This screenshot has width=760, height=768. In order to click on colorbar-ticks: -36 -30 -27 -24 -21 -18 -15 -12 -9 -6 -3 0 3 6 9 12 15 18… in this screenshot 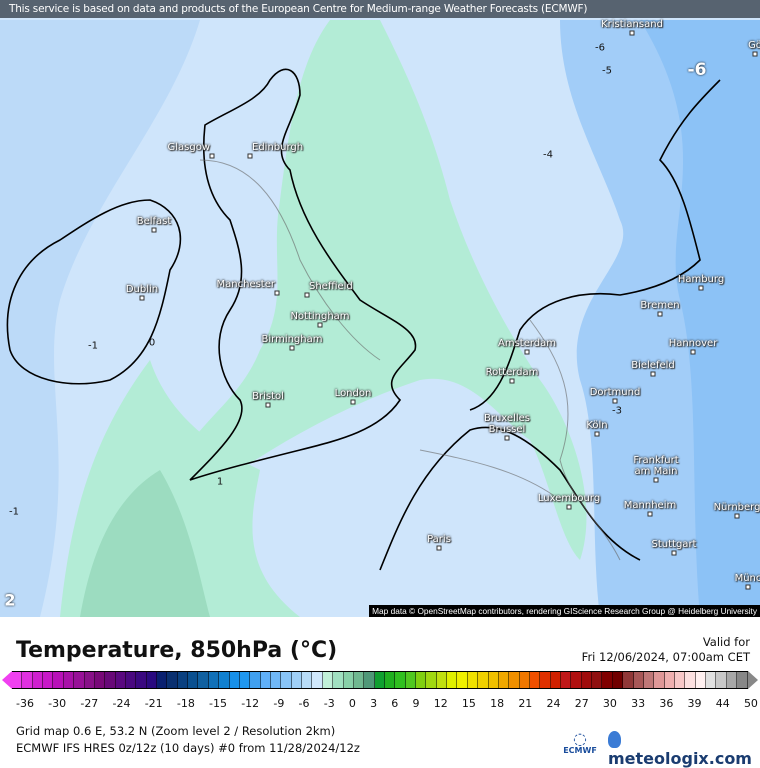, I will do `click(387, 703)`.